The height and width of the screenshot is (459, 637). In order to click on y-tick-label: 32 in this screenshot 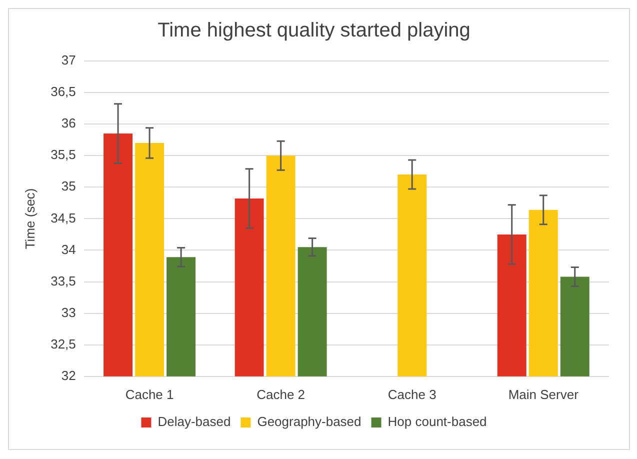, I will do `click(68, 375)`.